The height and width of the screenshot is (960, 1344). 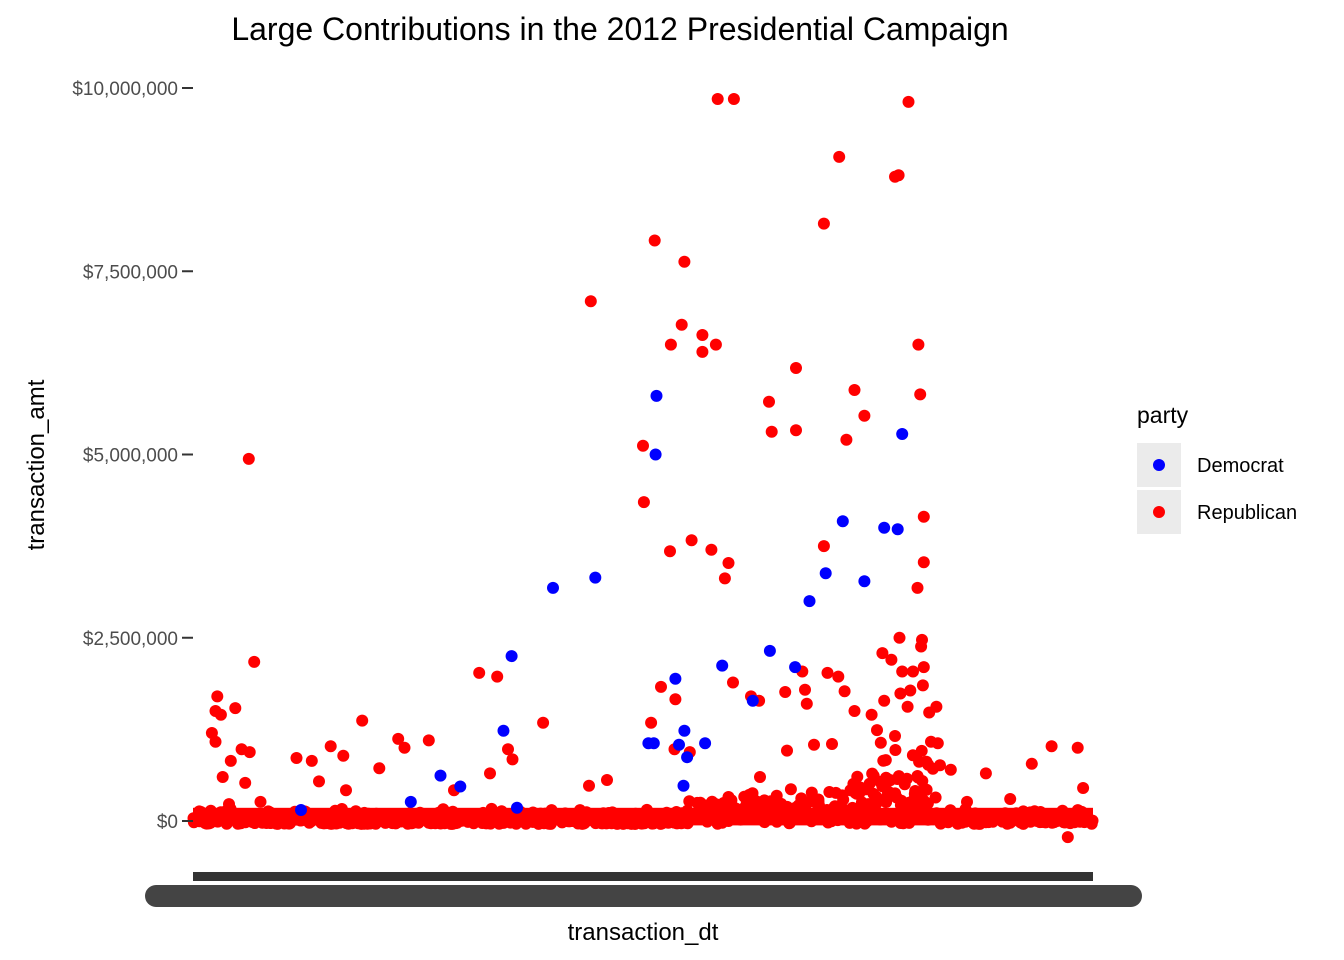 I want to click on legend-entry-republican: Republican, so click(x=1217, y=512).